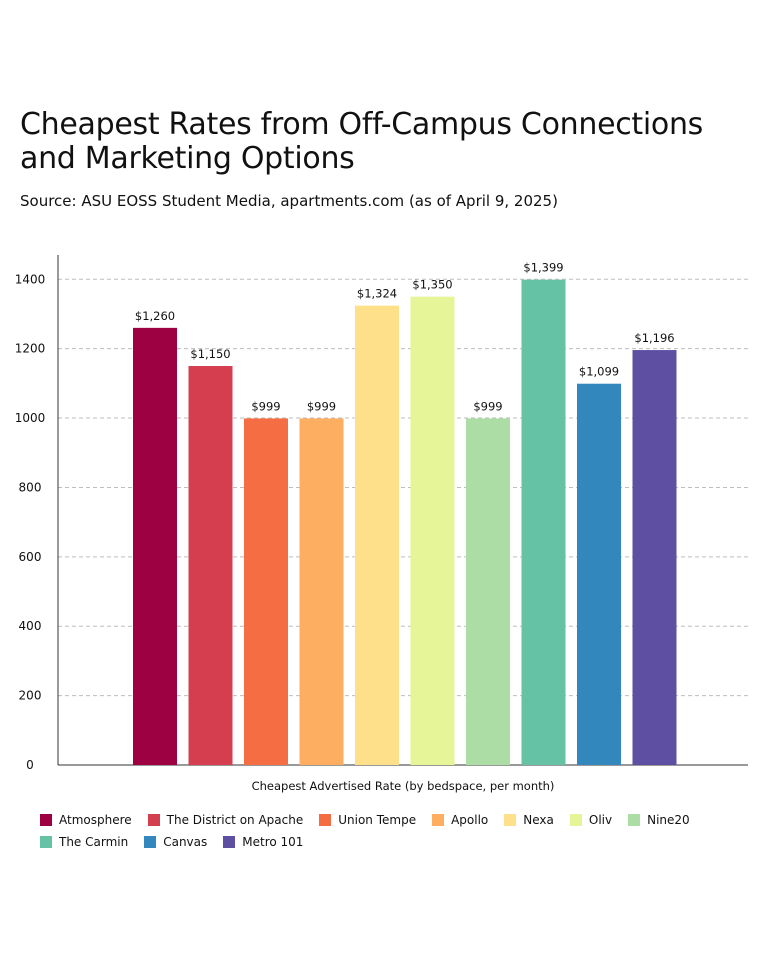 This screenshot has height=960, width=768. Describe the element at coordinates (30, 279) in the screenshot. I see `y-tick-label: 1400` at that location.